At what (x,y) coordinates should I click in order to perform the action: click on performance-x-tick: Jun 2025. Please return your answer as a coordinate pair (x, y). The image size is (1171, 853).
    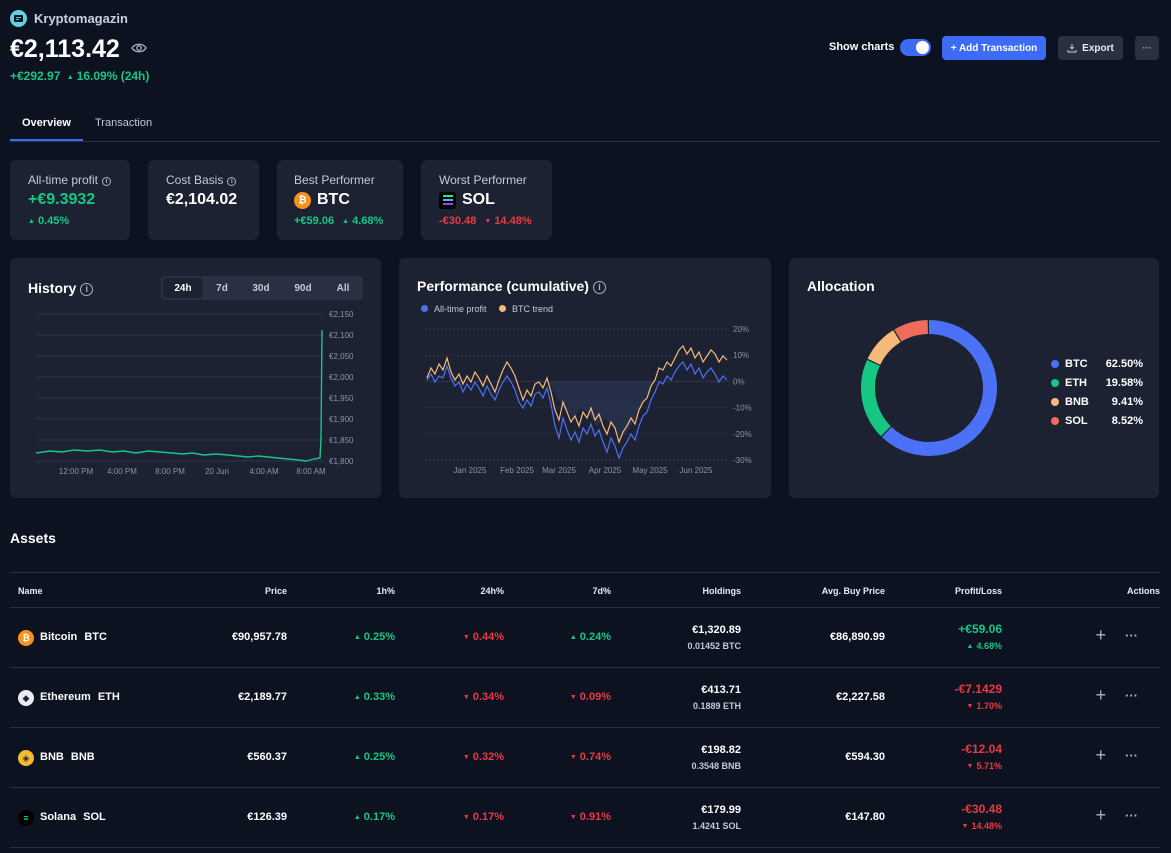
    Looking at the image, I should click on (696, 470).